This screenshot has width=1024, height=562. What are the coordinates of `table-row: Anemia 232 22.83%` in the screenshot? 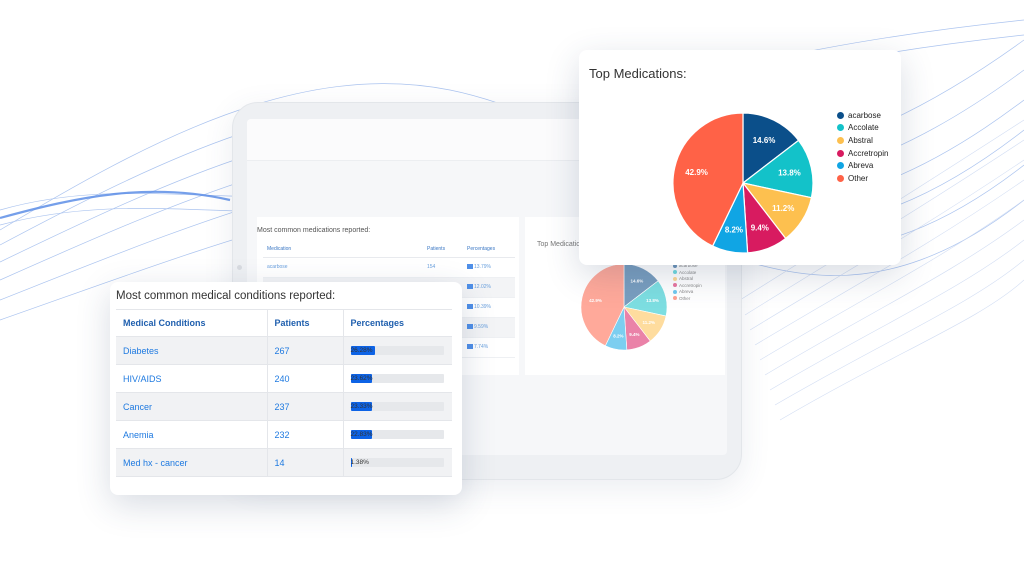 It's located at (284, 434).